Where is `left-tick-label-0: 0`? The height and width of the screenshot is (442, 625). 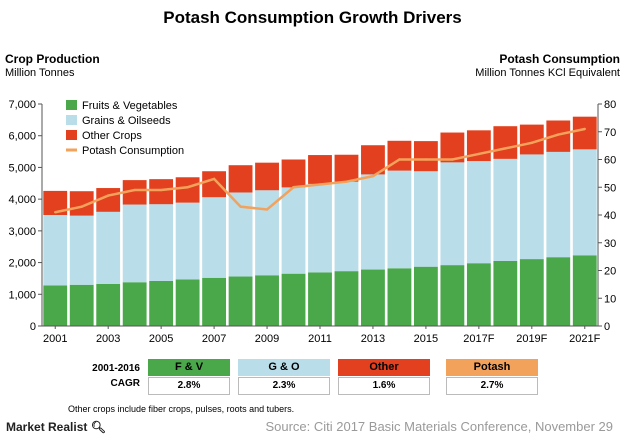 left-tick-label-0: 0 is located at coordinates (33, 327).